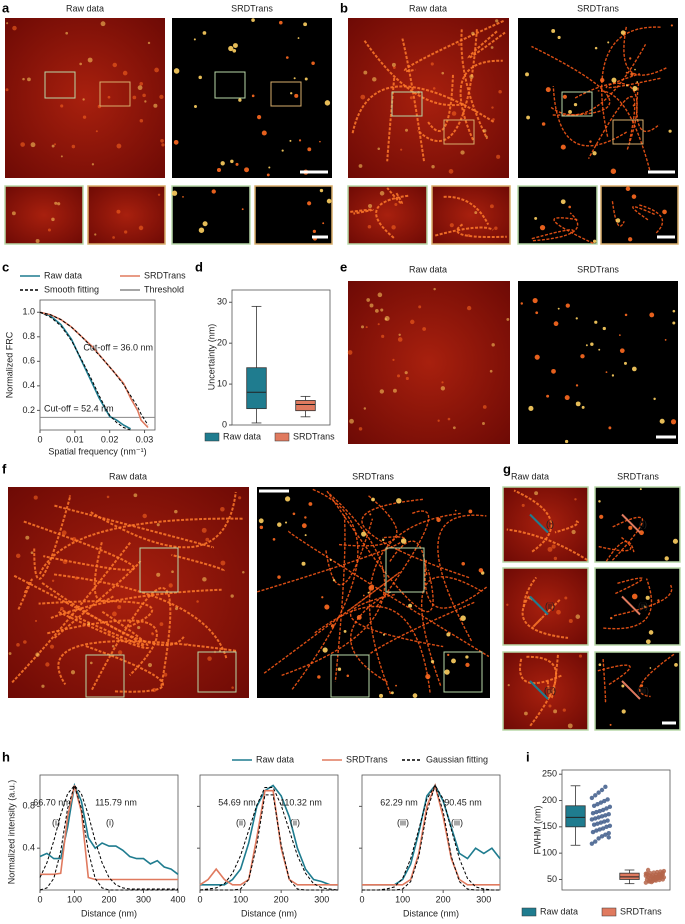 The height and width of the screenshot is (924, 685). I want to click on x-tick-label: 300, so click(483, 899).